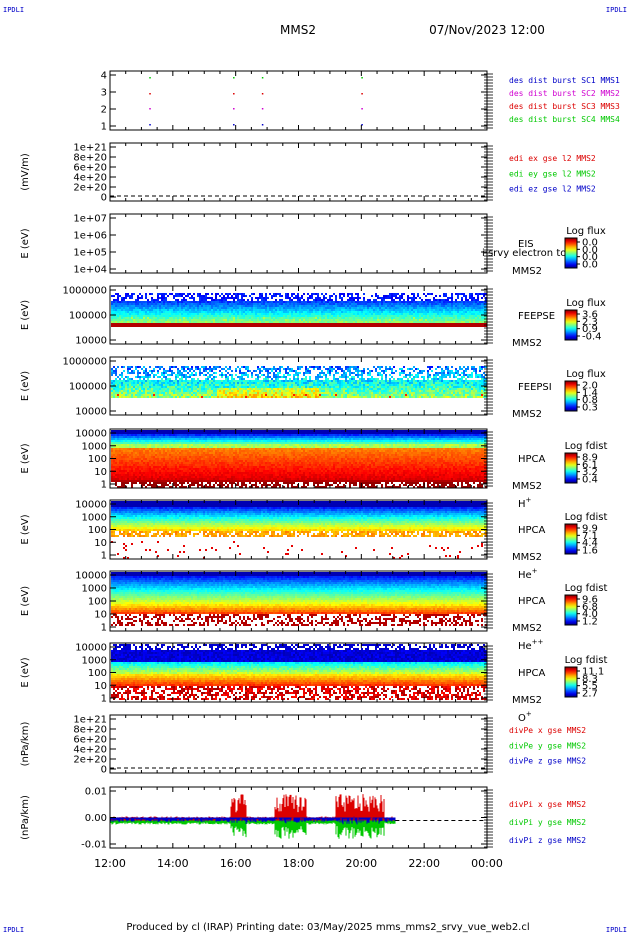  Describe the element at coordinates (424, 863) in the screenshot. I see `x-tick-label: 22:00` at that location.